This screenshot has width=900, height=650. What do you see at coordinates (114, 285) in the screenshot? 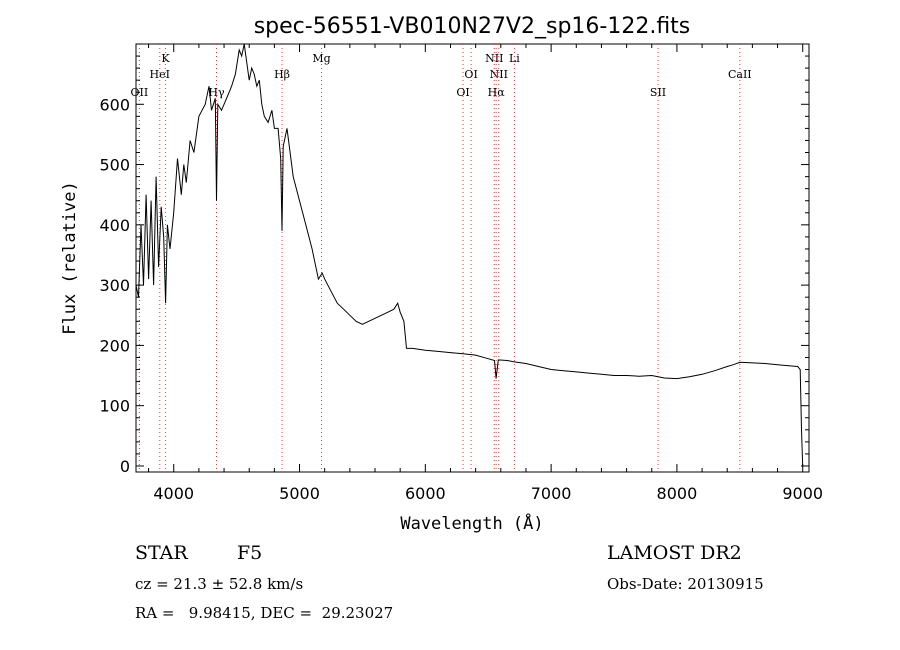
I see `y-tick-label: 300` at bounding box center [114, 285].